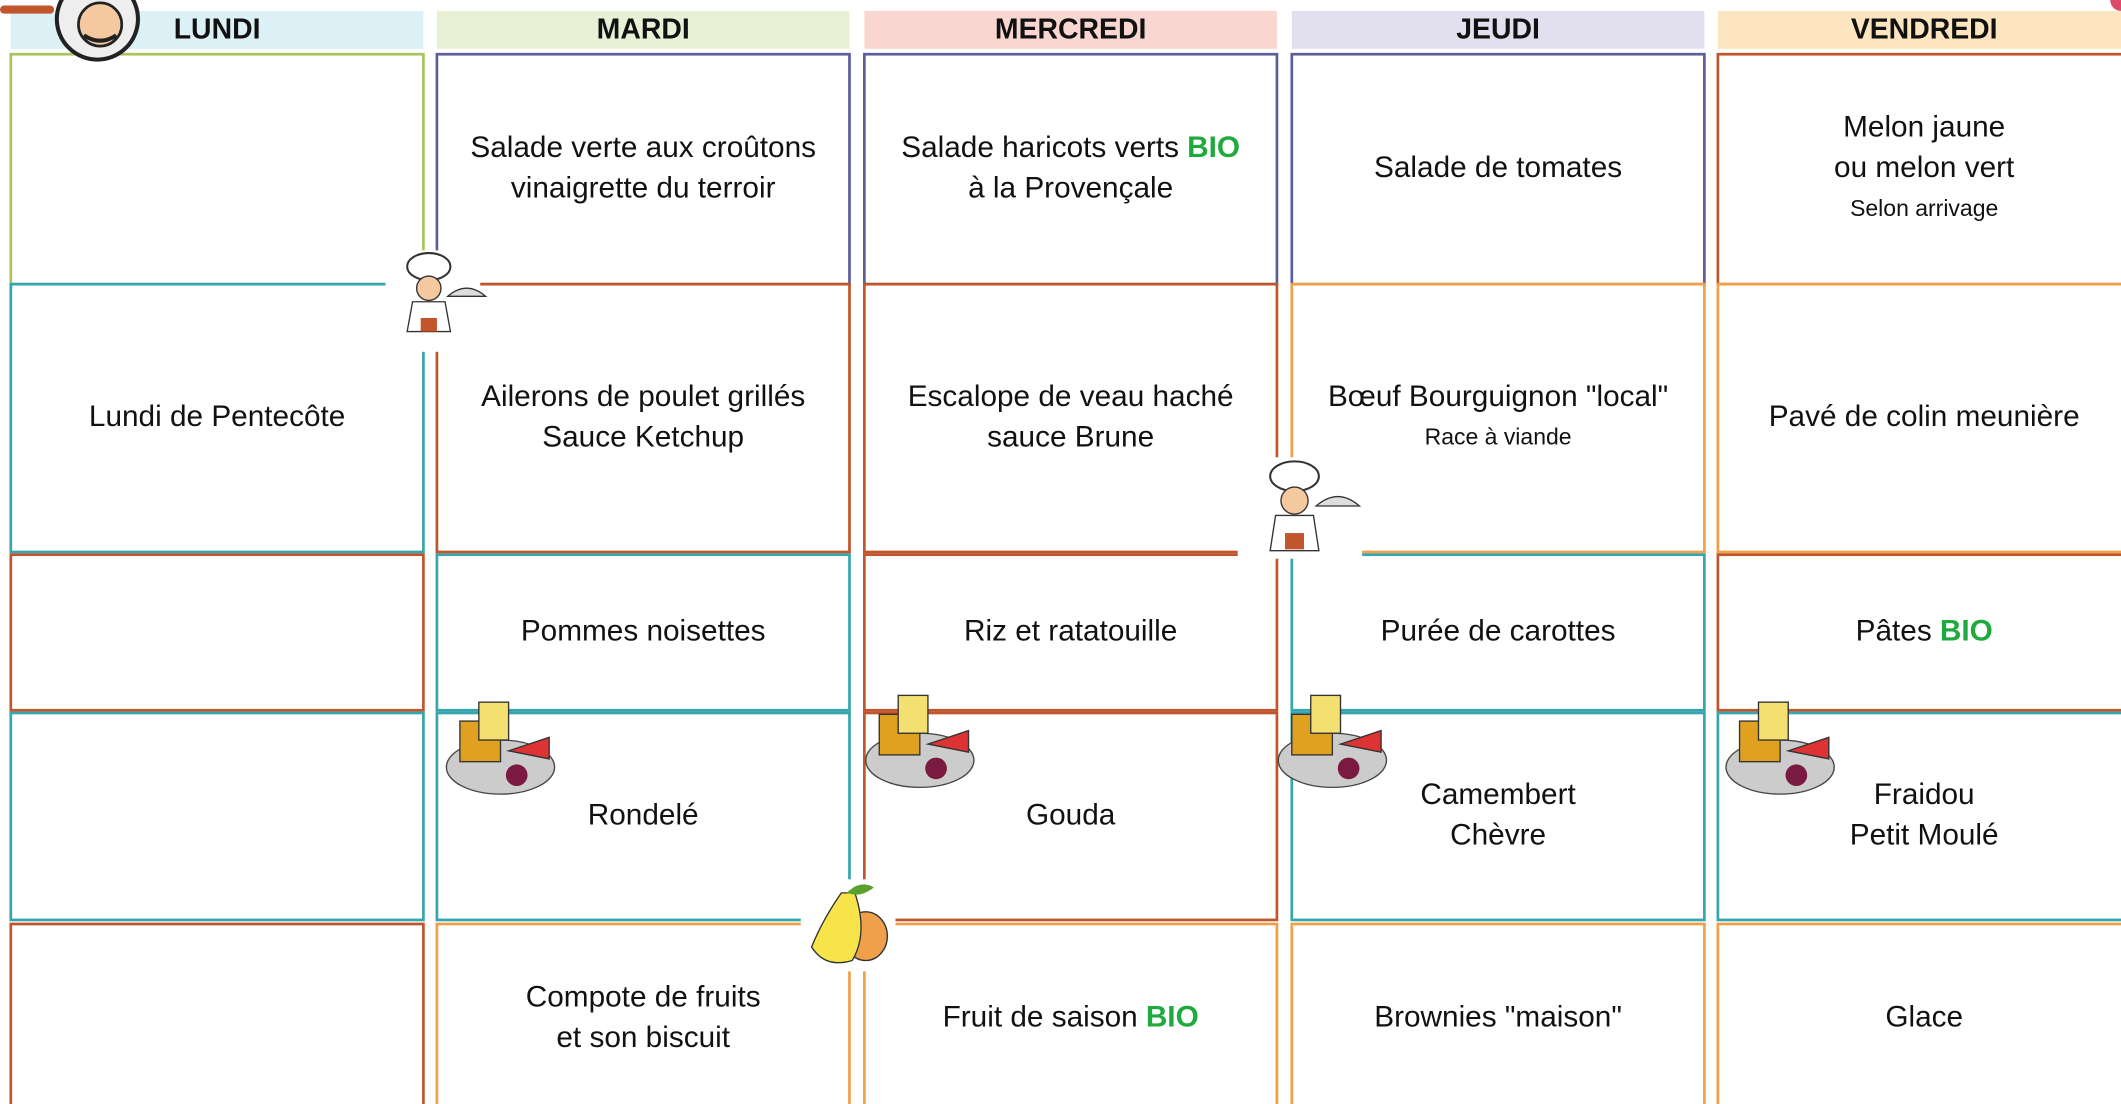 Image resolution: width=2121 pixels, height=1104 pixels. I want to click on item-text: Pâtes, so click(1894, 630).